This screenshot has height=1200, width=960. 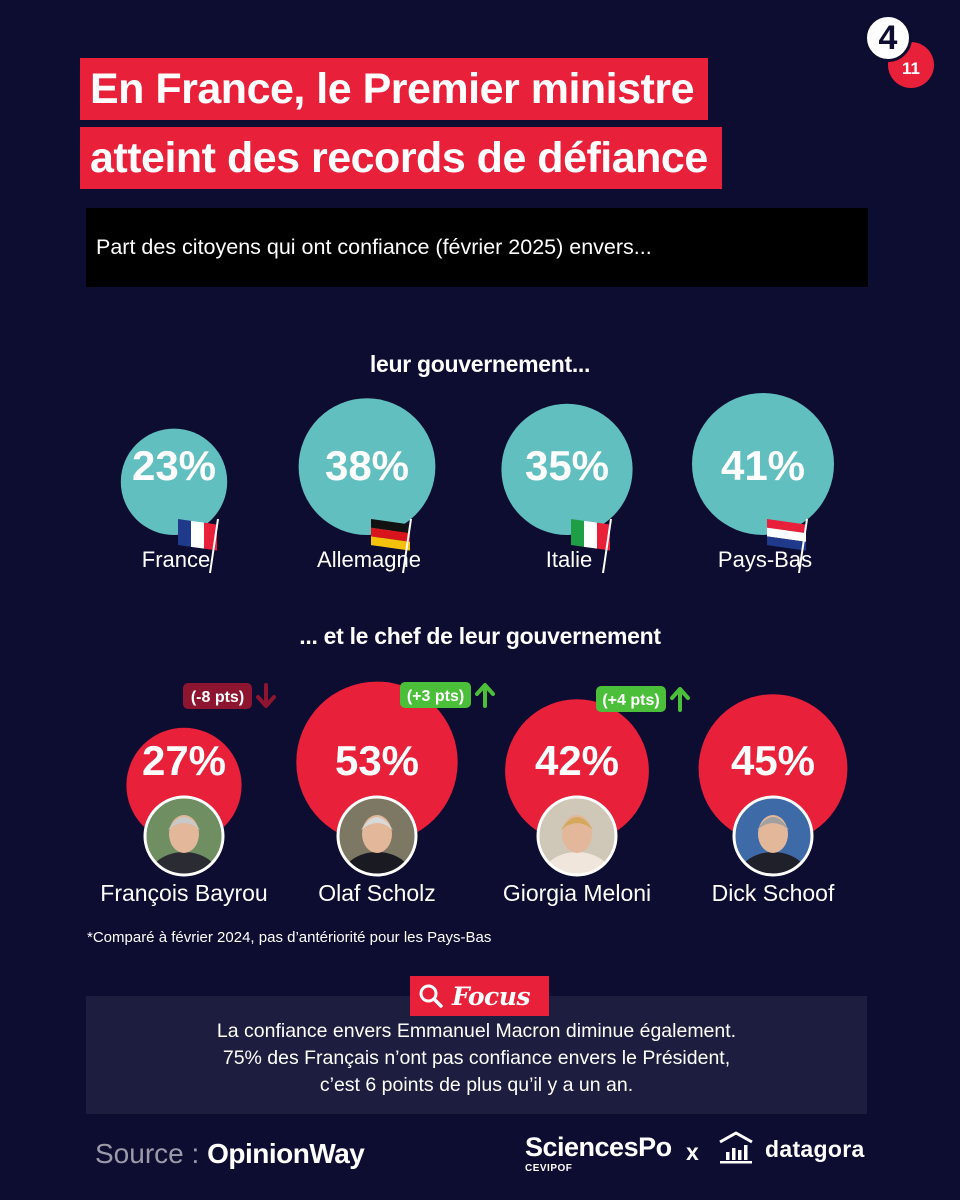 What do you see at coordinates (394, 89) in the screenshot?
I see `title-line-1: En France, le Premier ministre` at bounding box center [394, 89].